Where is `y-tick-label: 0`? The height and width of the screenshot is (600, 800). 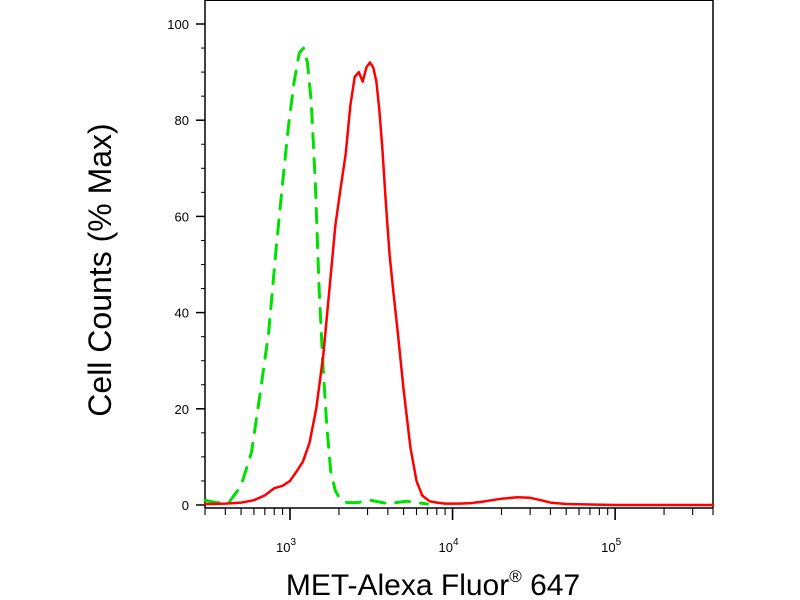 y-tick-label: 0 is located at coordinates (185, 505).